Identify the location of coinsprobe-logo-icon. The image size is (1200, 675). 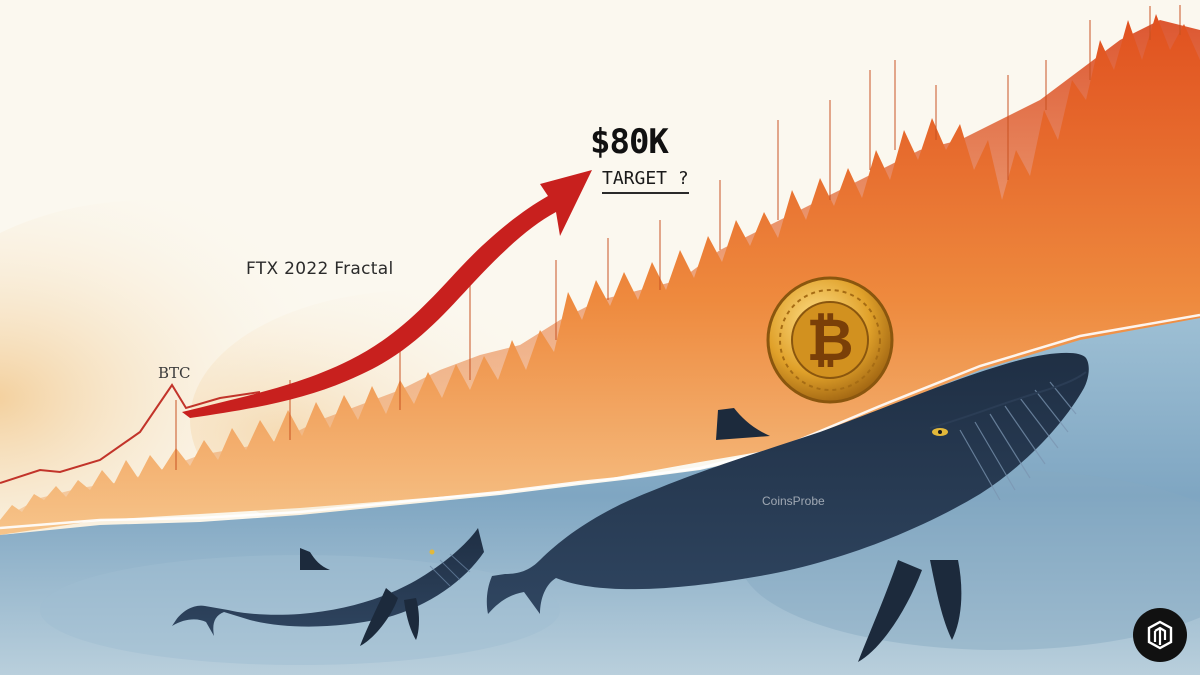
(1160, 635).